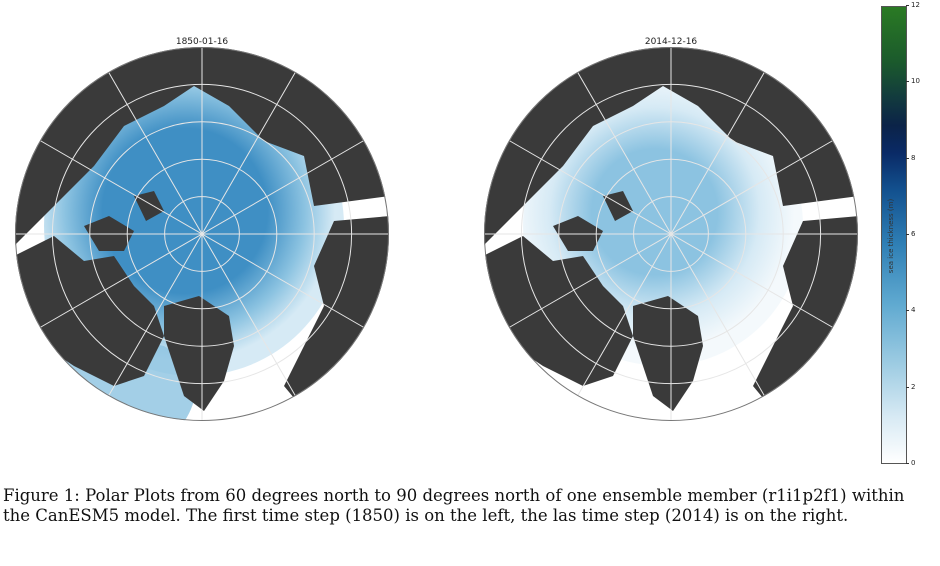 This screenshot has height=566, width=940. What do you see at coordinates (671, 42) in the screenshot?
I see `right-panel-title: 2014-12-16` at bounding box center [671, 42].